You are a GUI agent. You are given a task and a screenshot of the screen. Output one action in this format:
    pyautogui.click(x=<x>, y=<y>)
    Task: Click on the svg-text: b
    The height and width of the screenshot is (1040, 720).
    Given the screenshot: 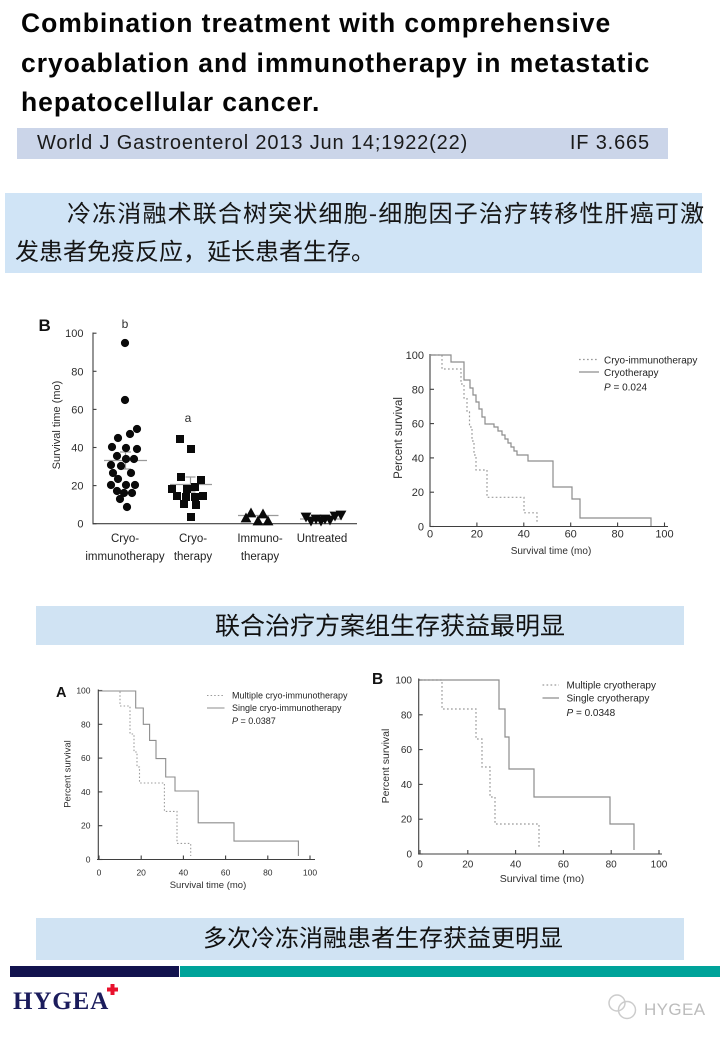 What is the action you would take?
    pyautogui.click(x=125, y=324)
    